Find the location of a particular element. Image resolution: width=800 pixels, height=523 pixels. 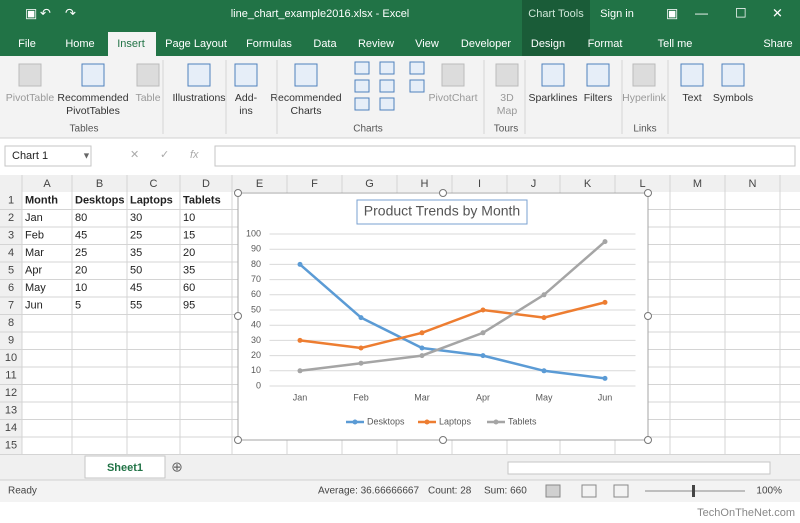

ribbon-tab: Share is located at coordinates (777, 44).